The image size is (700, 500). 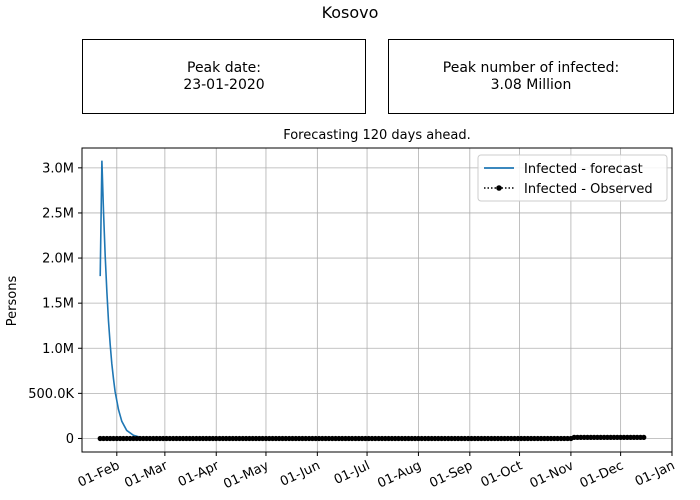 I want to click on x-tick-label: 01-Dec, so click(x=602, y=474).